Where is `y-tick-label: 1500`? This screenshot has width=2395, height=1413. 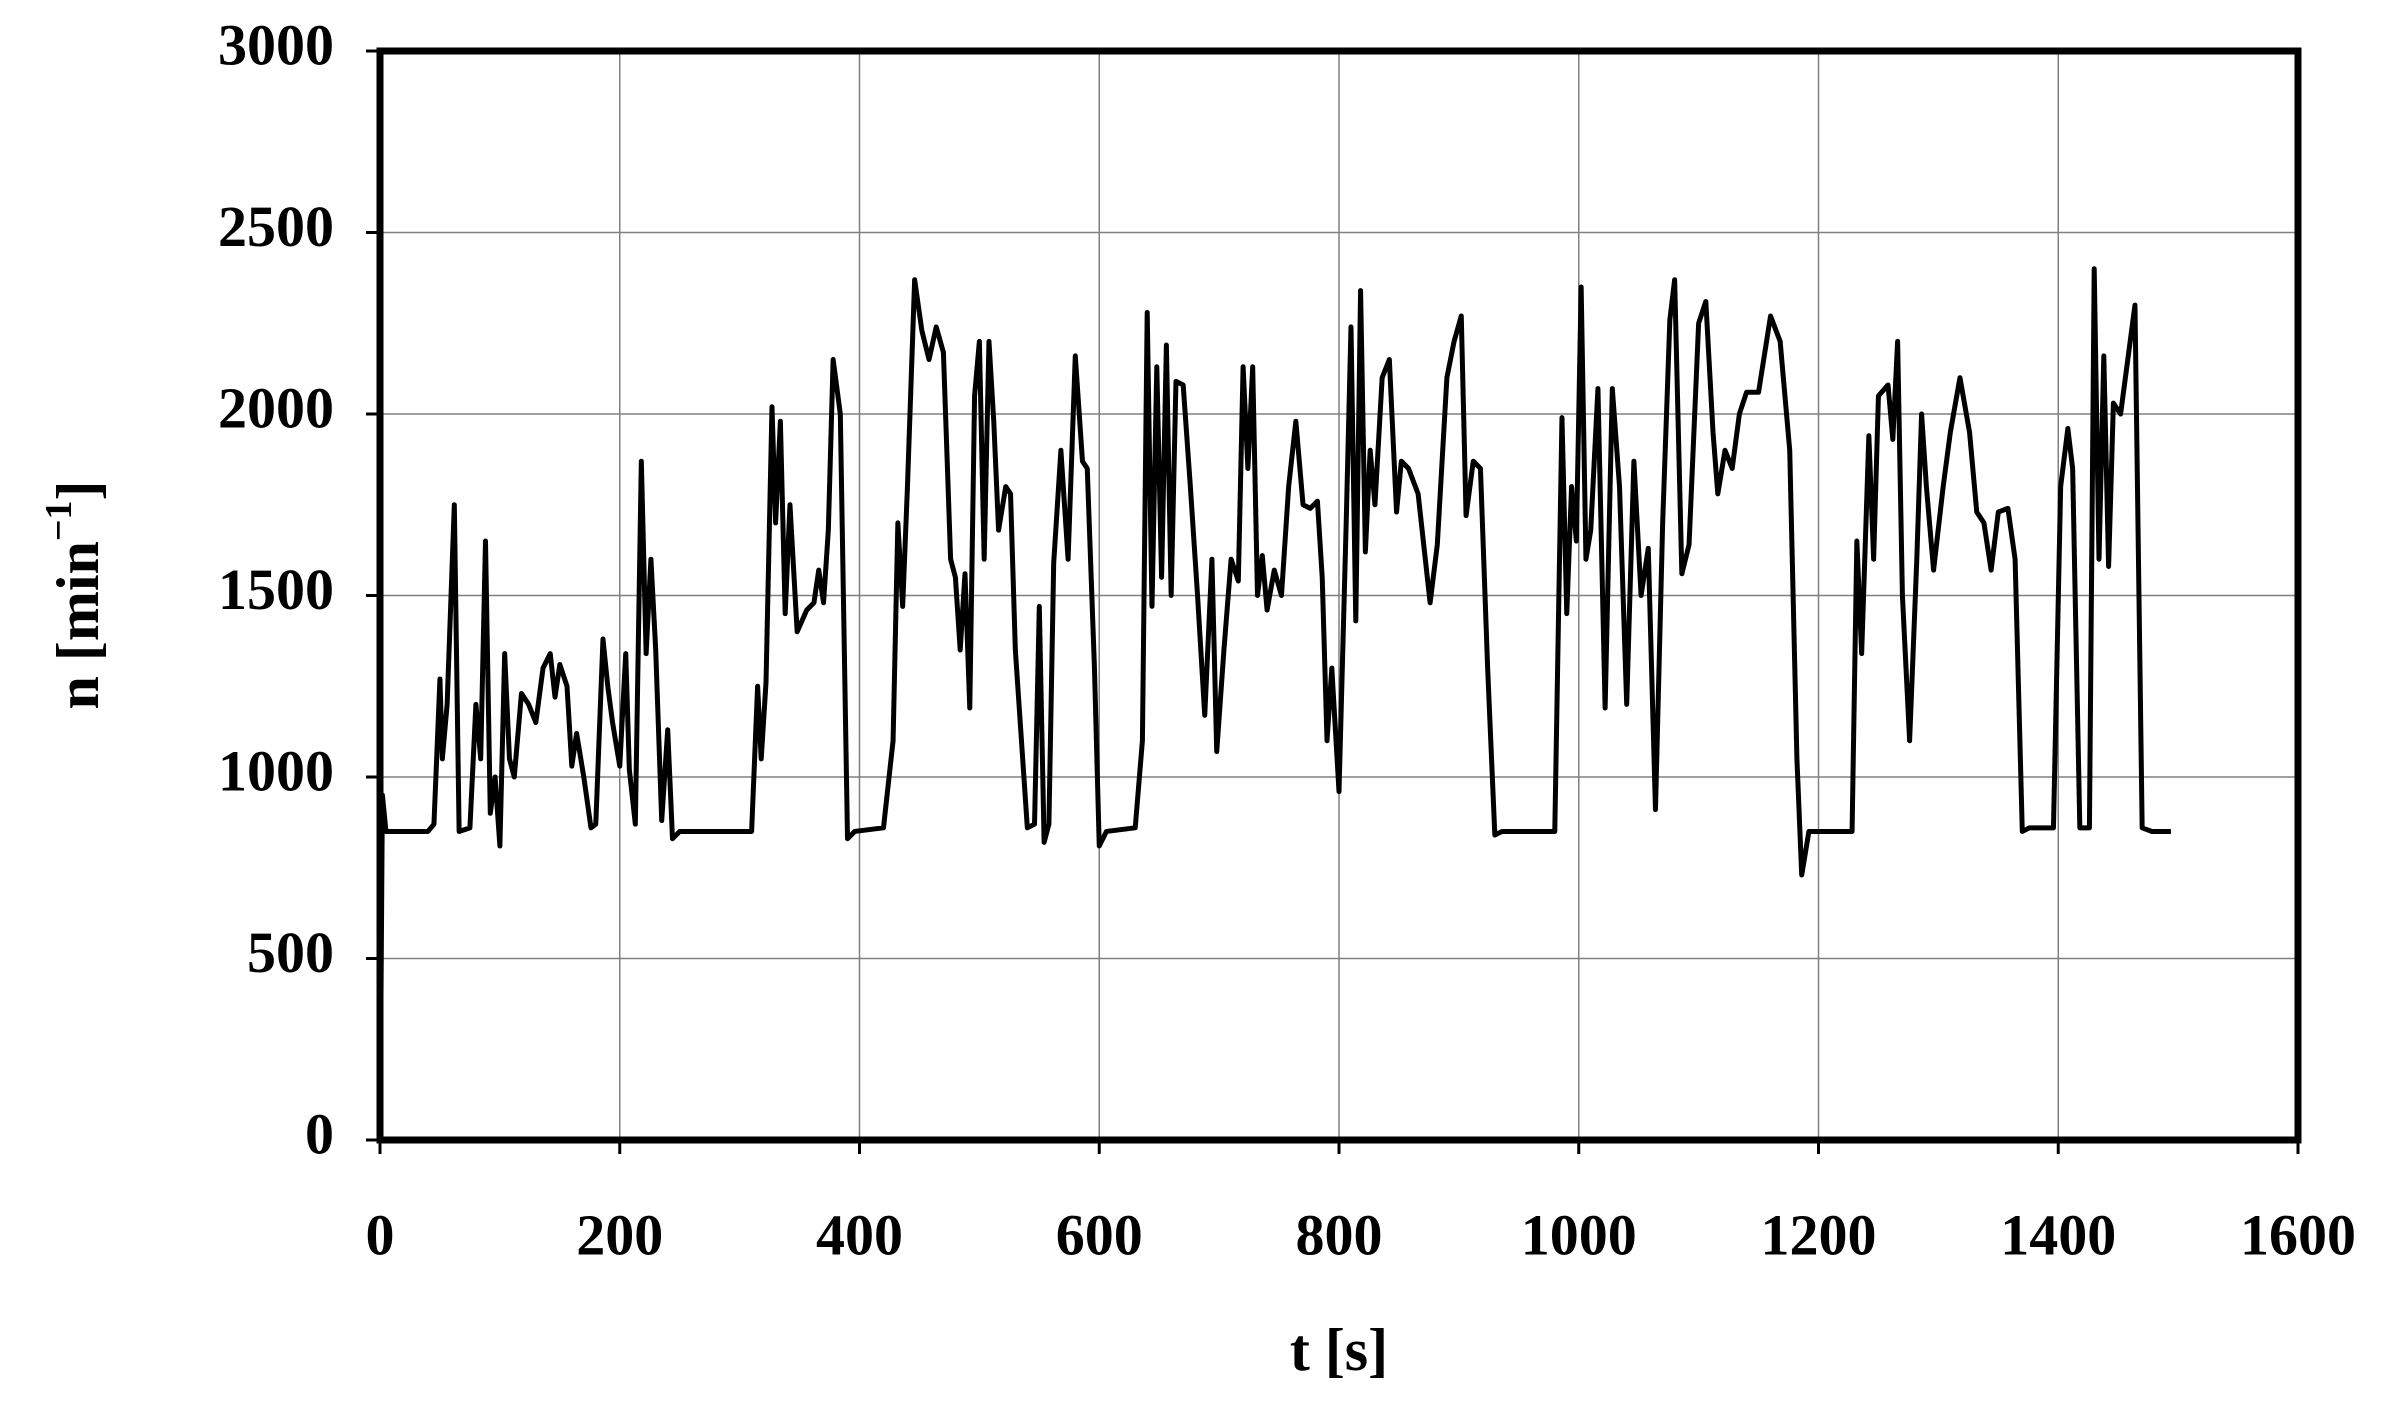 y-tick-label: 1500 is located at coordinates (276, 589).